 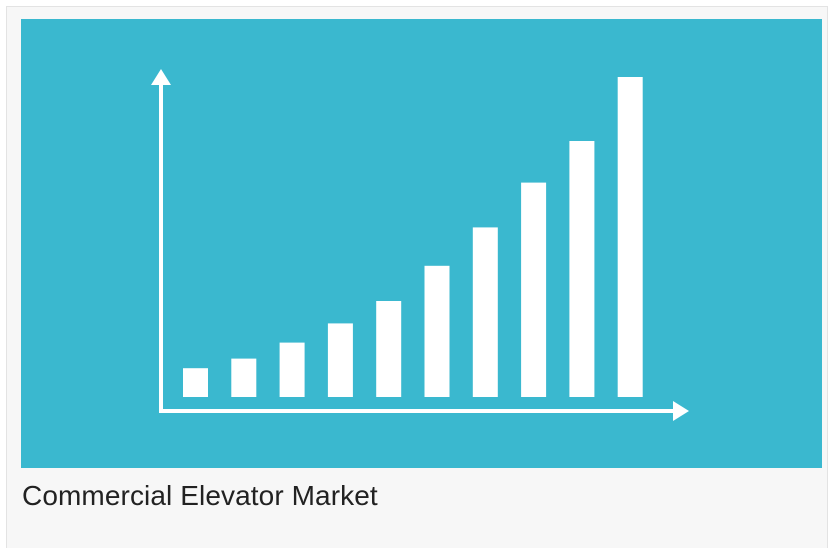 What do you see at coordinates (200, 495) in the screenshot?
I see `report-title: Commercial Elevator Market` at bounding box center [200, 495].